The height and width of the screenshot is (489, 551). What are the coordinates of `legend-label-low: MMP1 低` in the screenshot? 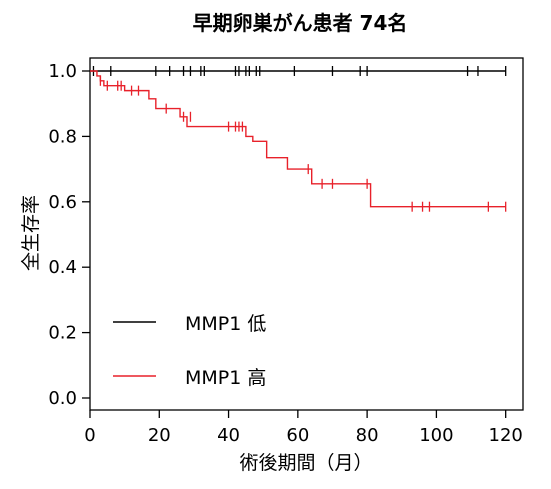 It's located at (225, 324).